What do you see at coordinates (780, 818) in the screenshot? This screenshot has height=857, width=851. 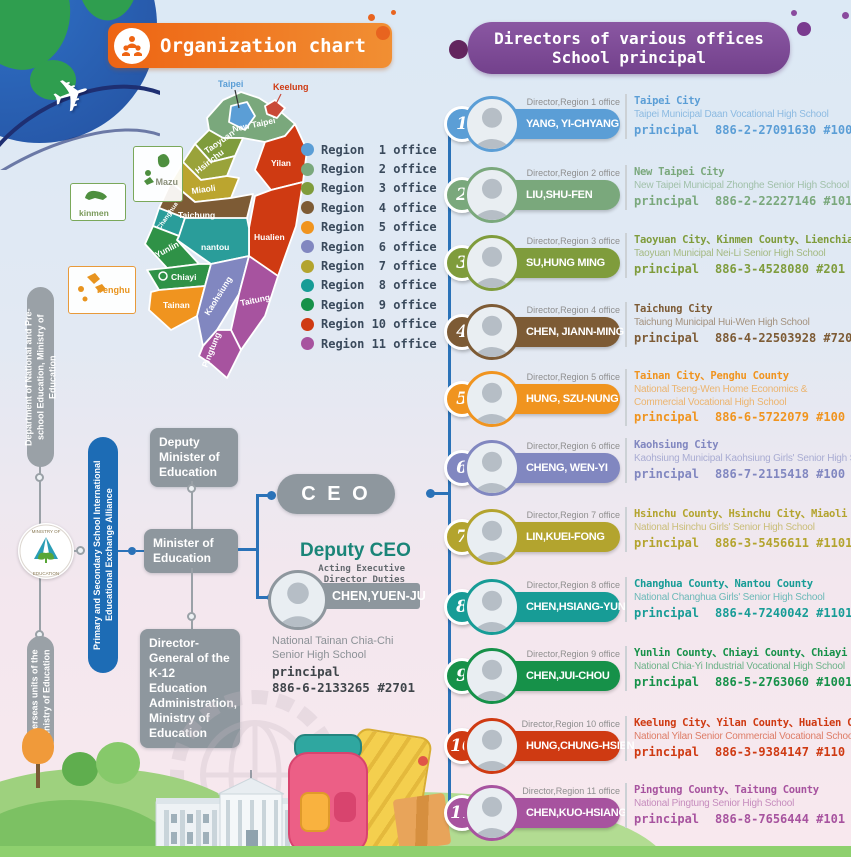 I see `phone-number: 886-8-7656444 #101` at bounding box center [780, 818].